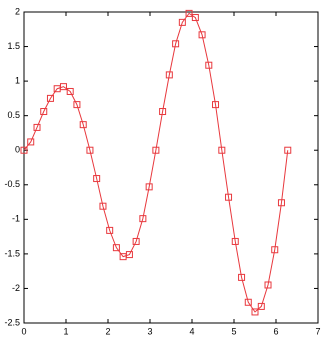  I want to click on y-tick-label: 1, so click(17, 80).